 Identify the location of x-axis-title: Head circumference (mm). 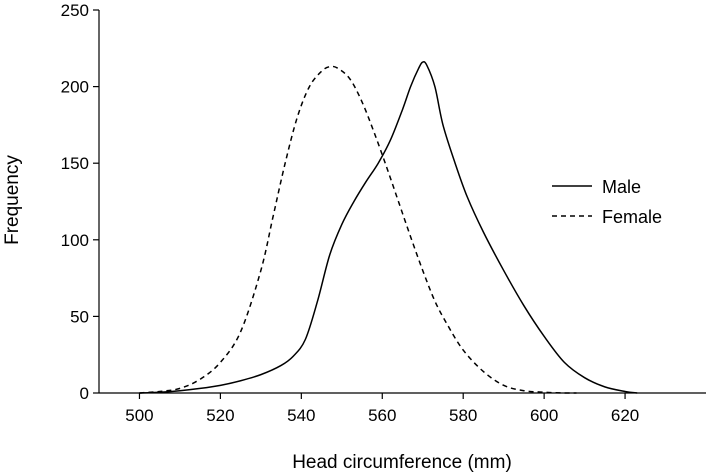
(402, 462).